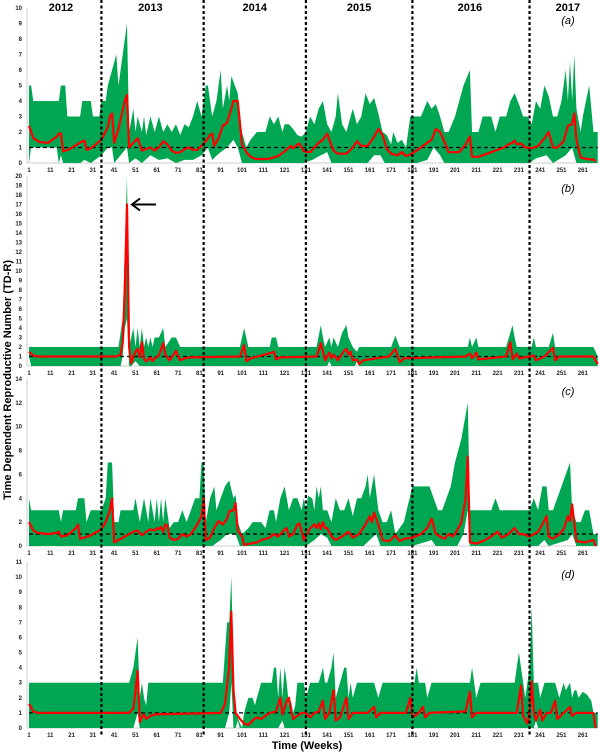  What do you see at coordinates (370, 171) in the screenshot?
I see `x-tick-label: 161` at bounding box center [370, 171].